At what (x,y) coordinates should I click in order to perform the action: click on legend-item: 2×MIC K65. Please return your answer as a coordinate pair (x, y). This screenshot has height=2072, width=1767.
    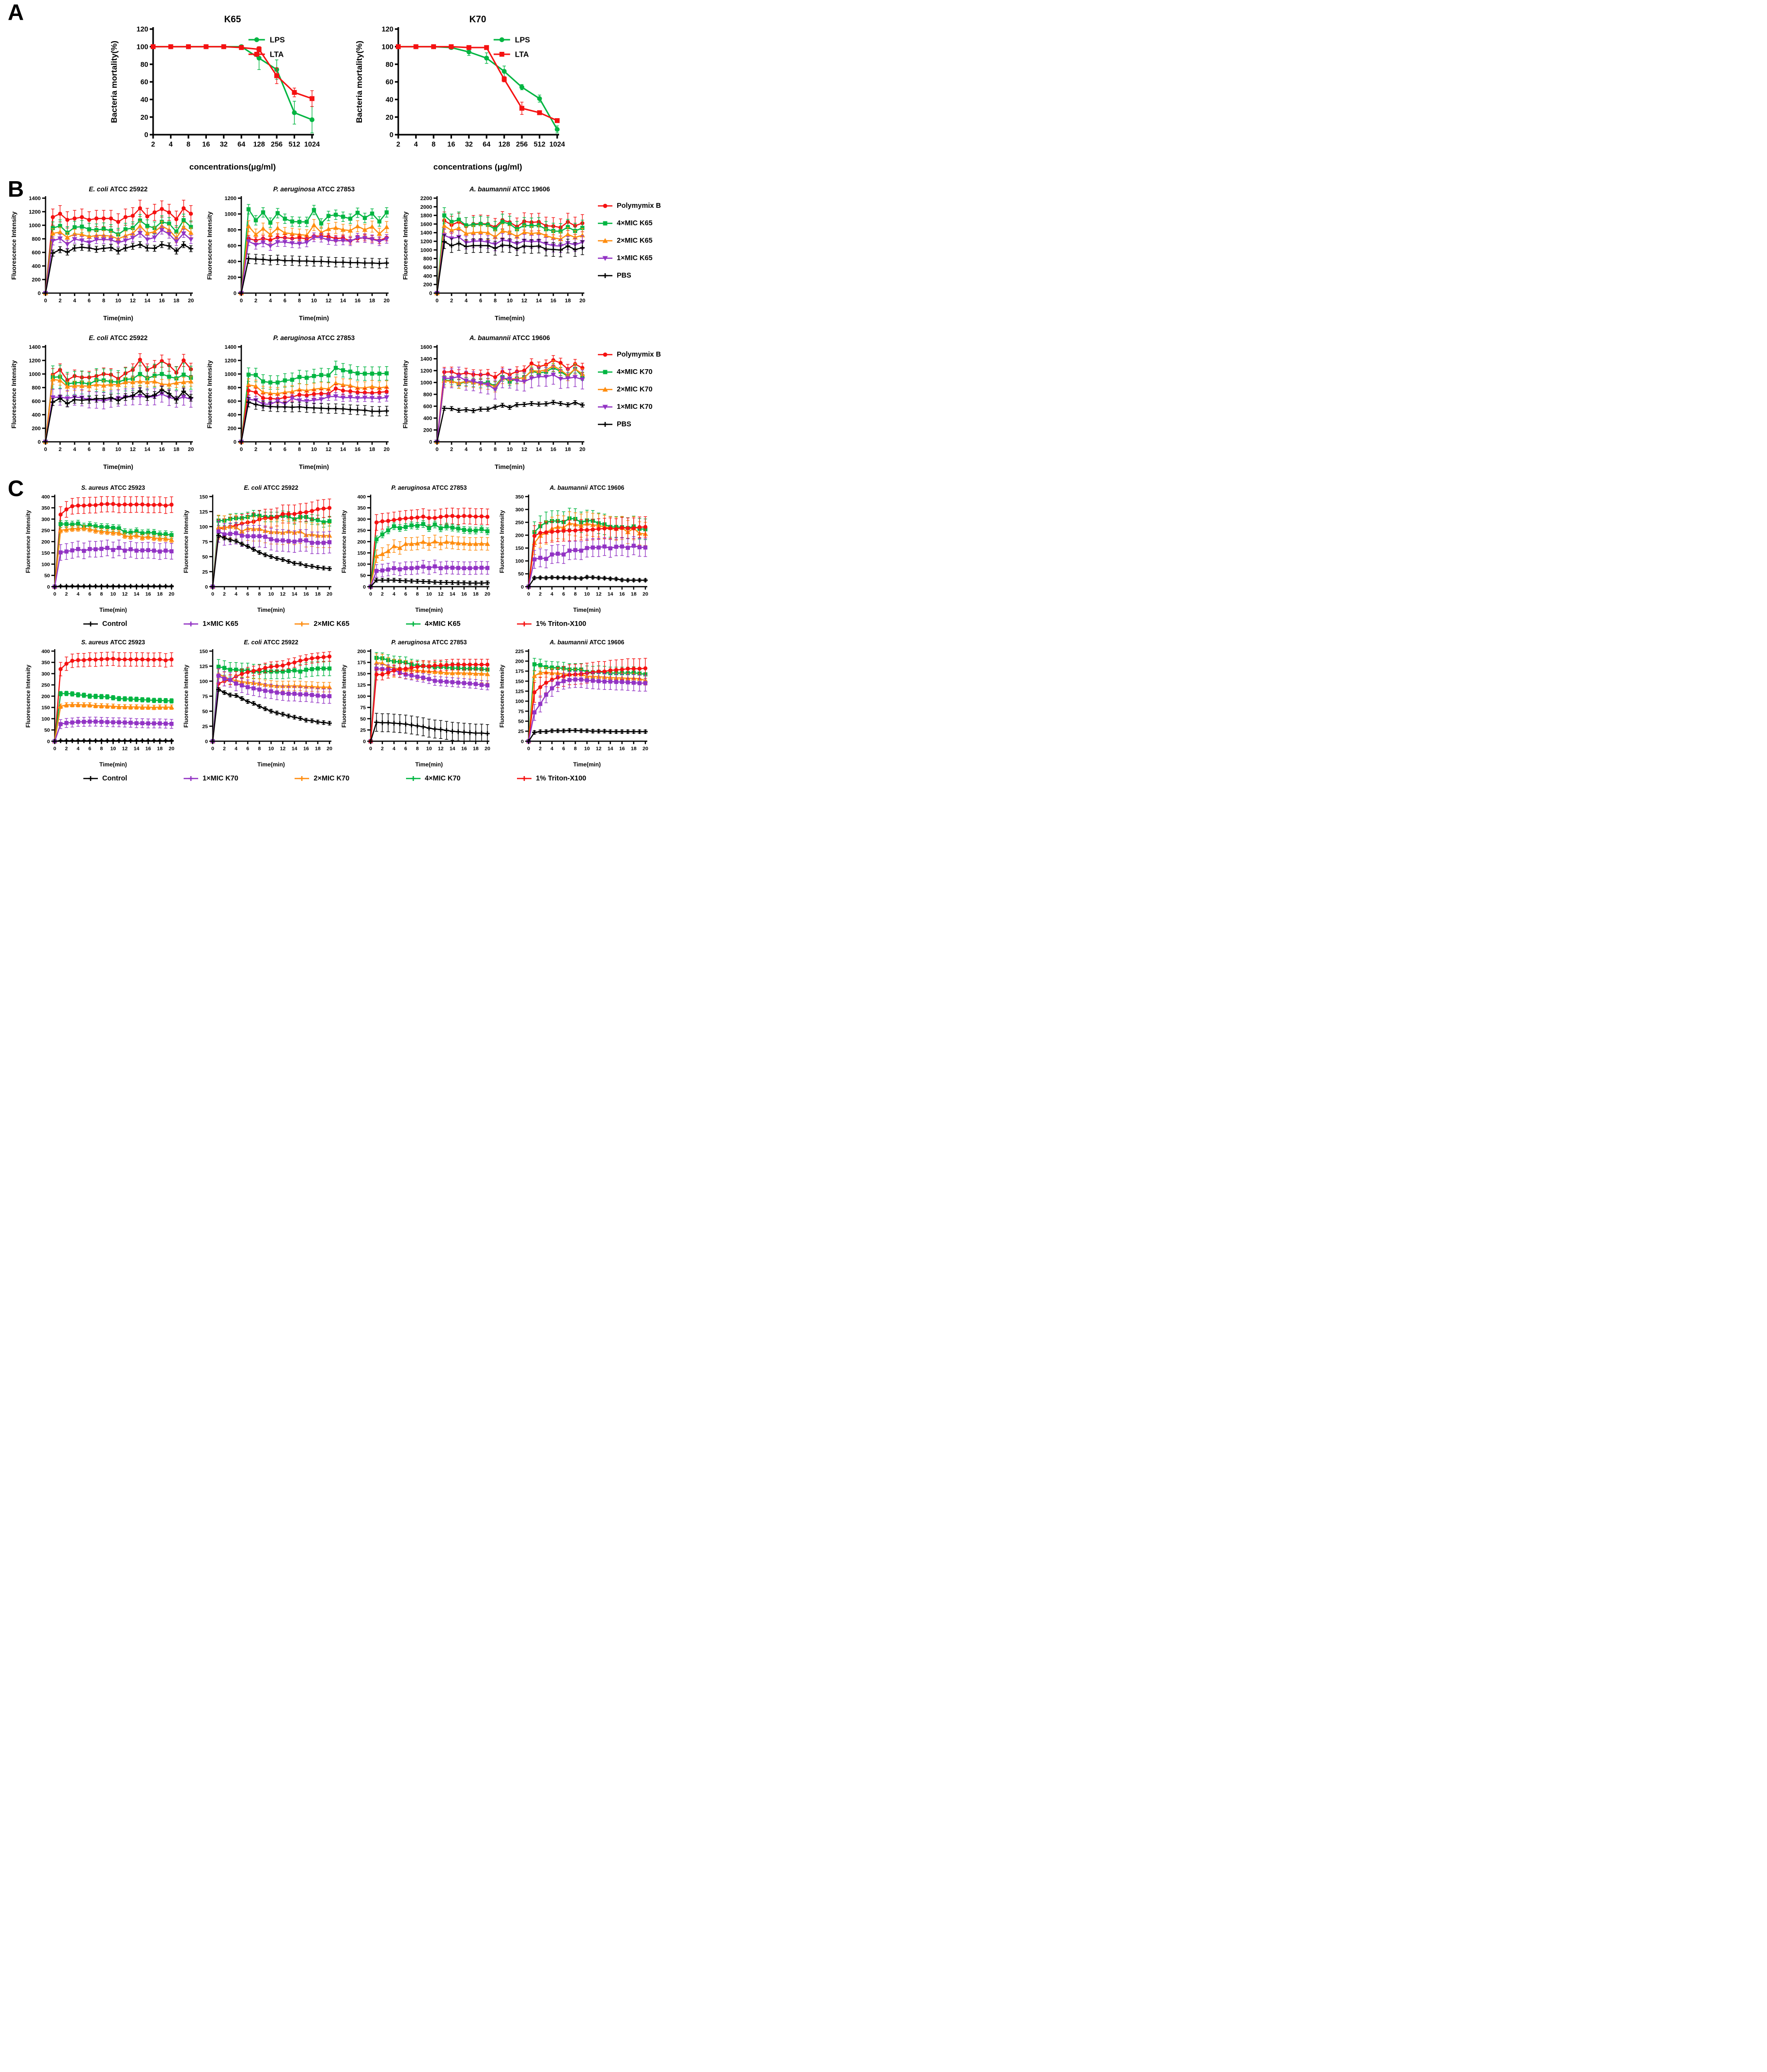
    Looking at the image, I should click on (321, 624).